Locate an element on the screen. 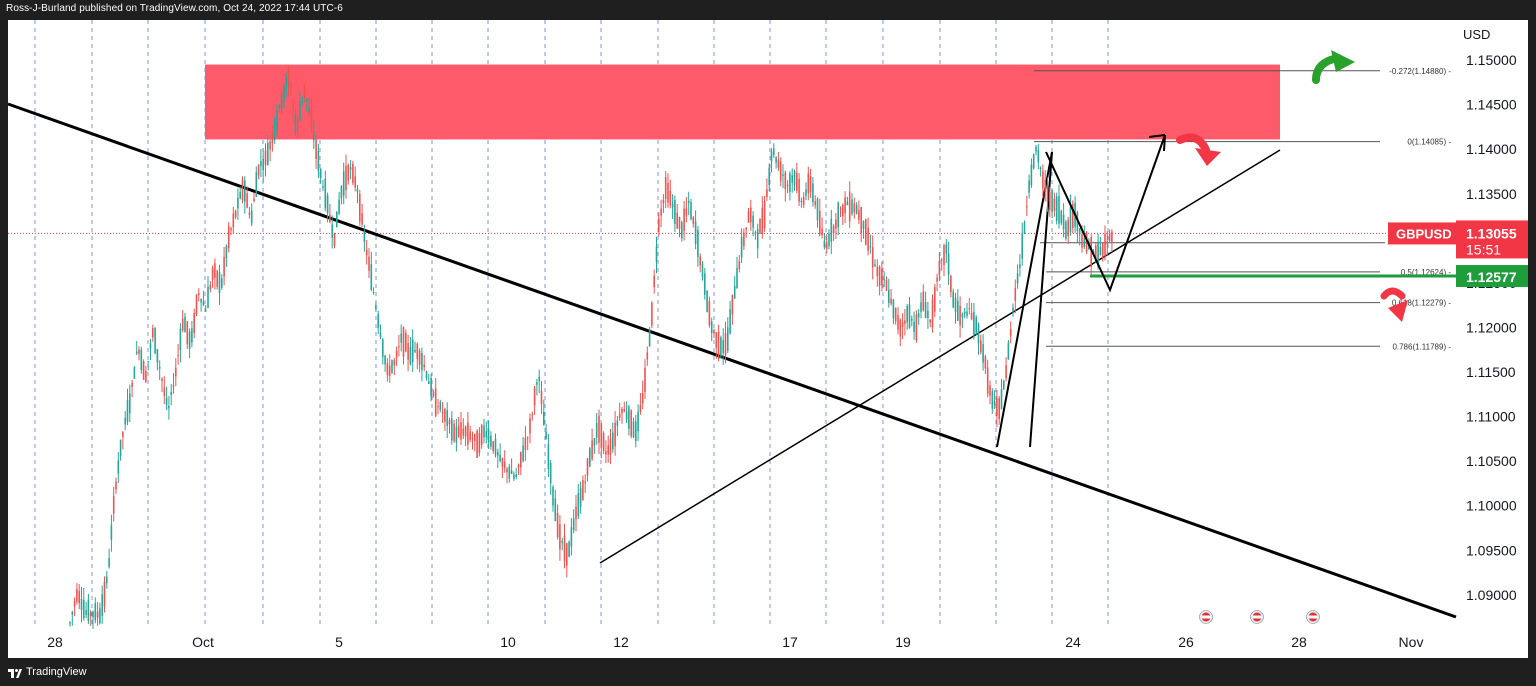  currency-label: USD is located at coordinates (1476, 34).